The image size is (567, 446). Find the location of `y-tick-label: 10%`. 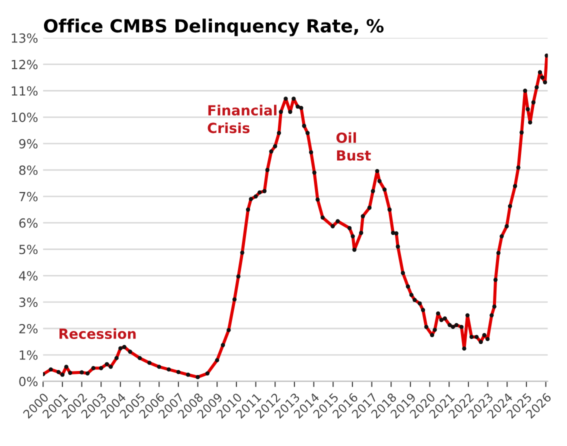

y-tick-label: 10% is located at coordinates (25, 117).